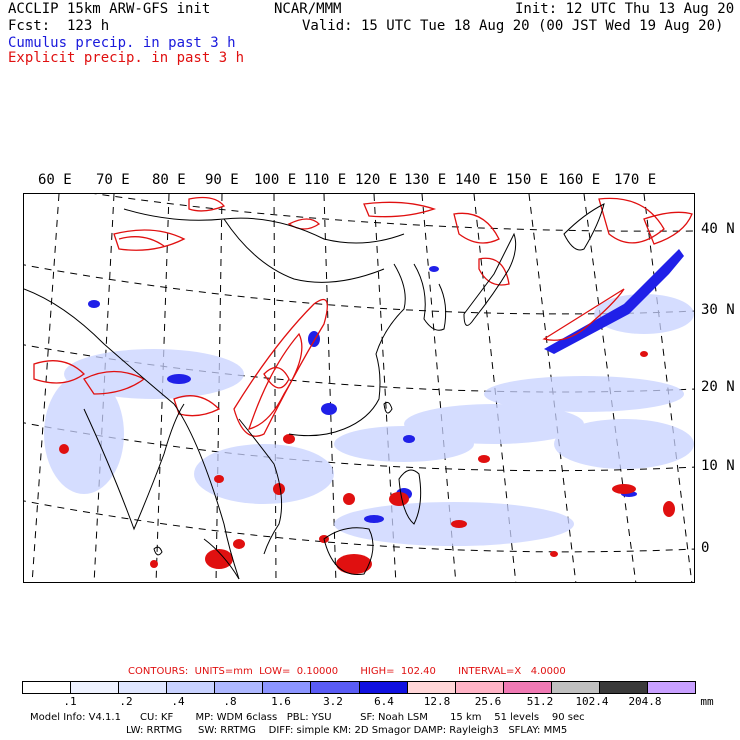  I want to click on init-time: Init: 12 UTC Thu 13 Aug 20, so click(625, 9).